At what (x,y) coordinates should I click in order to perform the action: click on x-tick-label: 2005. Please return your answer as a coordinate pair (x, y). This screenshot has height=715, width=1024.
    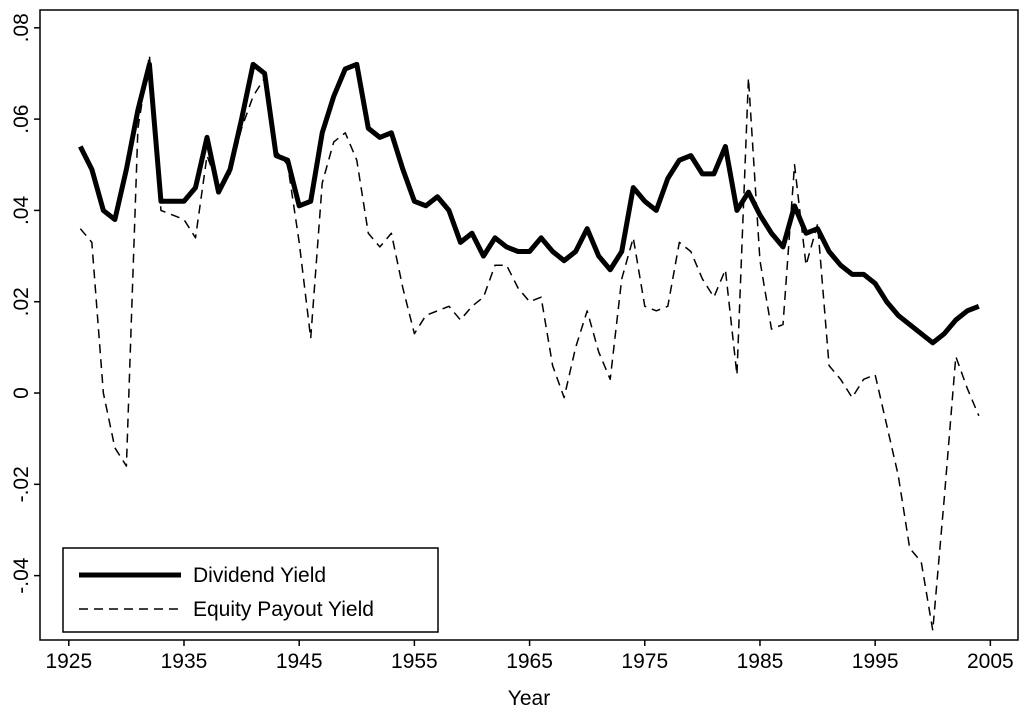
    Looking at the image, I should click on (990, 661).